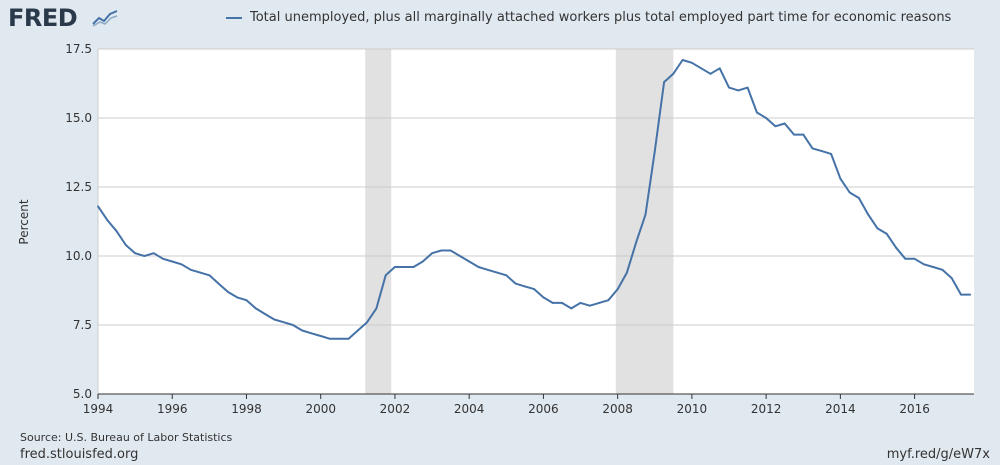  I want to click on source-note: Source: U.S. Bureau of Labor Statistics, so click(126, 437).